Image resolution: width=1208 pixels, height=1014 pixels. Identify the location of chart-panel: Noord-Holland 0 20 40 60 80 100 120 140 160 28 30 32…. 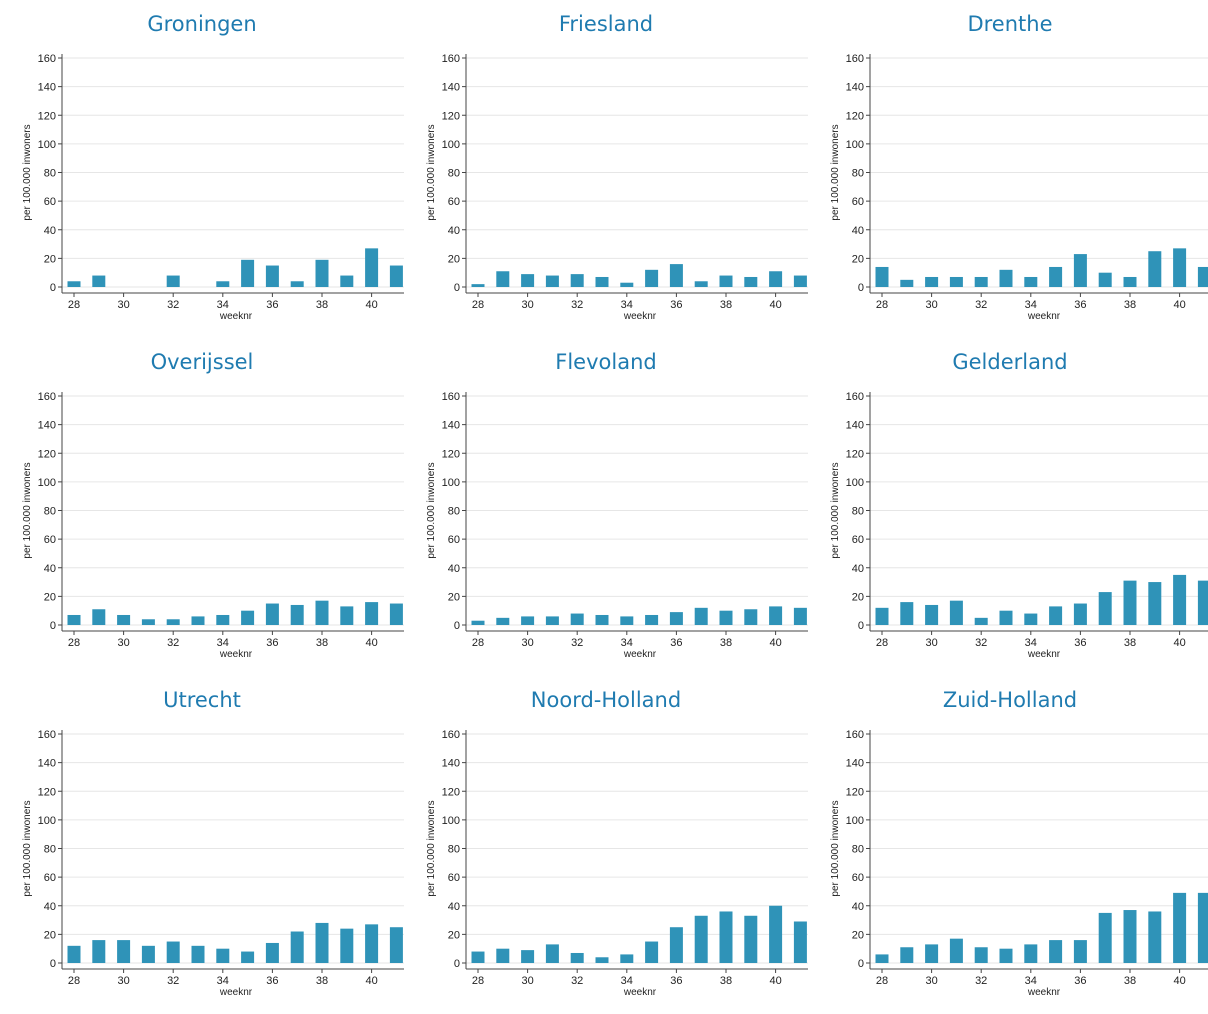
(606, 845).